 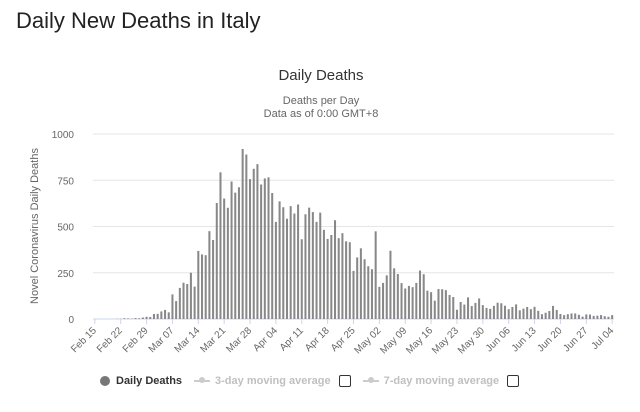 What do you see at coordinates (513, 381) in the screenshot?
I see `checkbox-7day-average` at bounding box center [513, 381].